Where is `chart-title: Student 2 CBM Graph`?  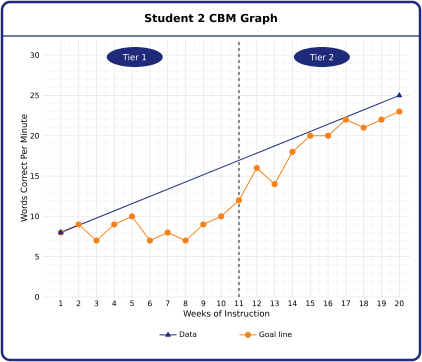
chart-title: Student 2 CBM Graph is located at coordinates (211, 19).